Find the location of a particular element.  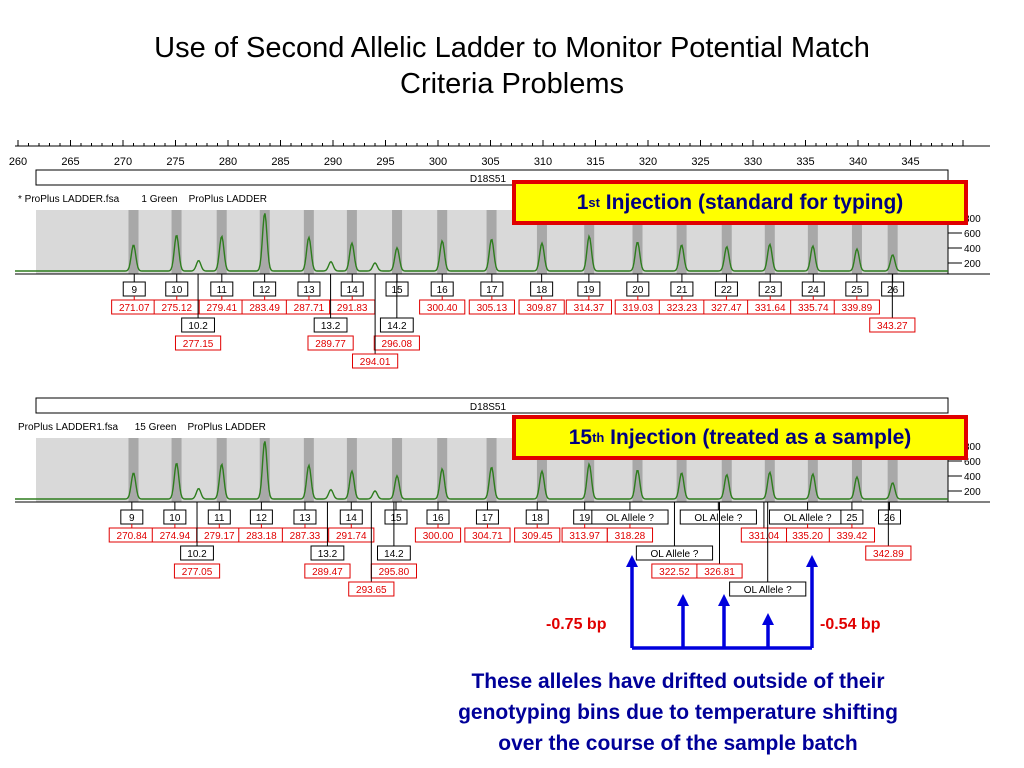

p1-allele-size: 305.13 is located at coordinates (492, 308).